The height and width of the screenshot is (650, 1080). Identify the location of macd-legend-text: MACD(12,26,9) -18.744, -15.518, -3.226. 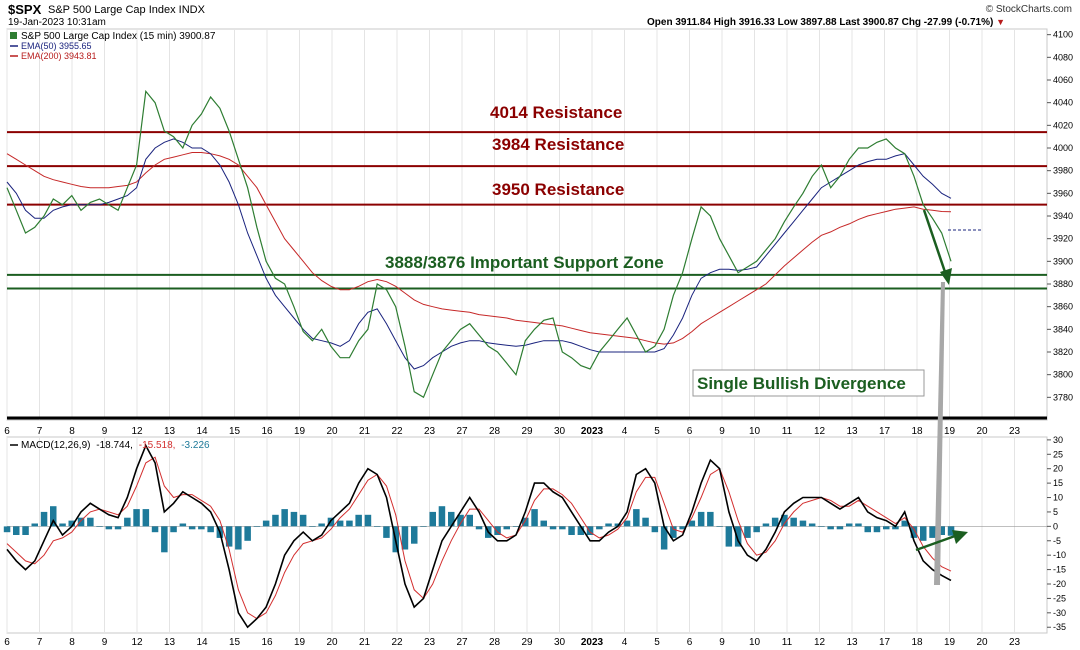
(115, 445).